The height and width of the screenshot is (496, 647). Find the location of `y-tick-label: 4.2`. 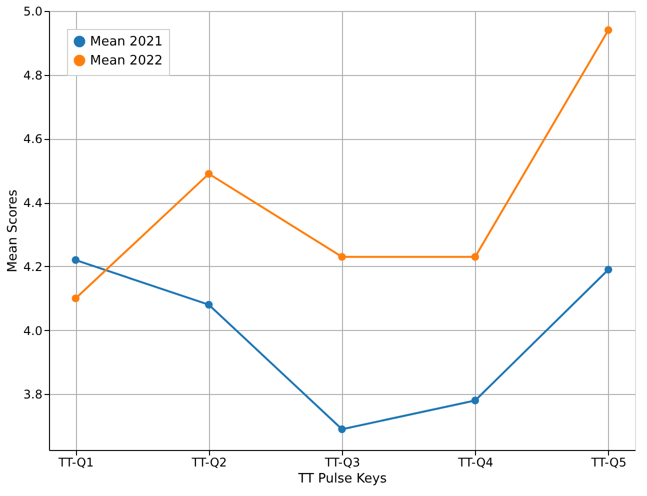

y-tick-label: 4.2 is located at coordinates (32, 267).